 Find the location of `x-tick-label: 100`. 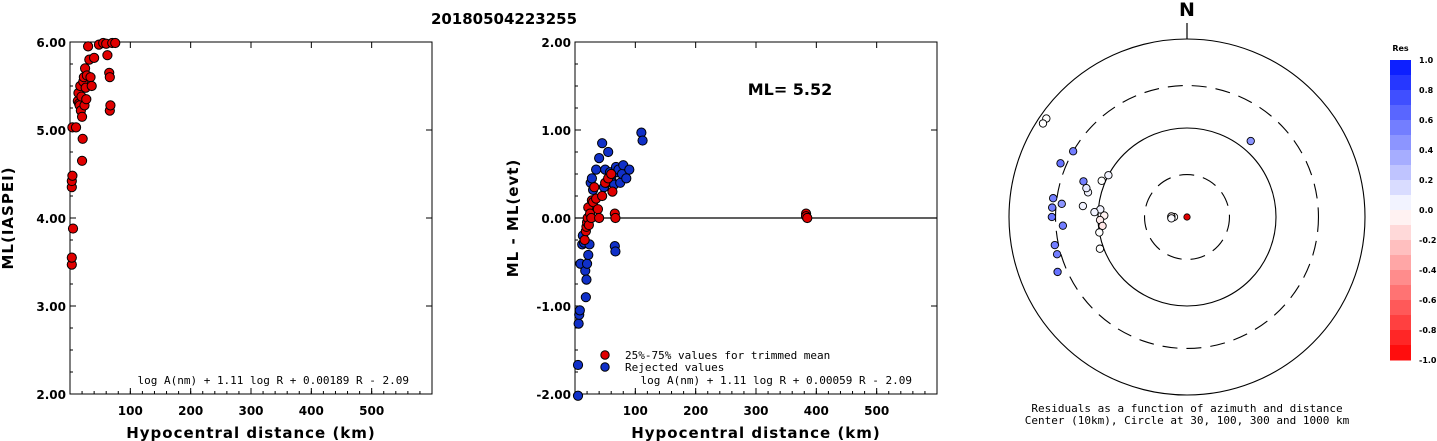

x-tick-label: 100 is located at coordinates (130, 411).